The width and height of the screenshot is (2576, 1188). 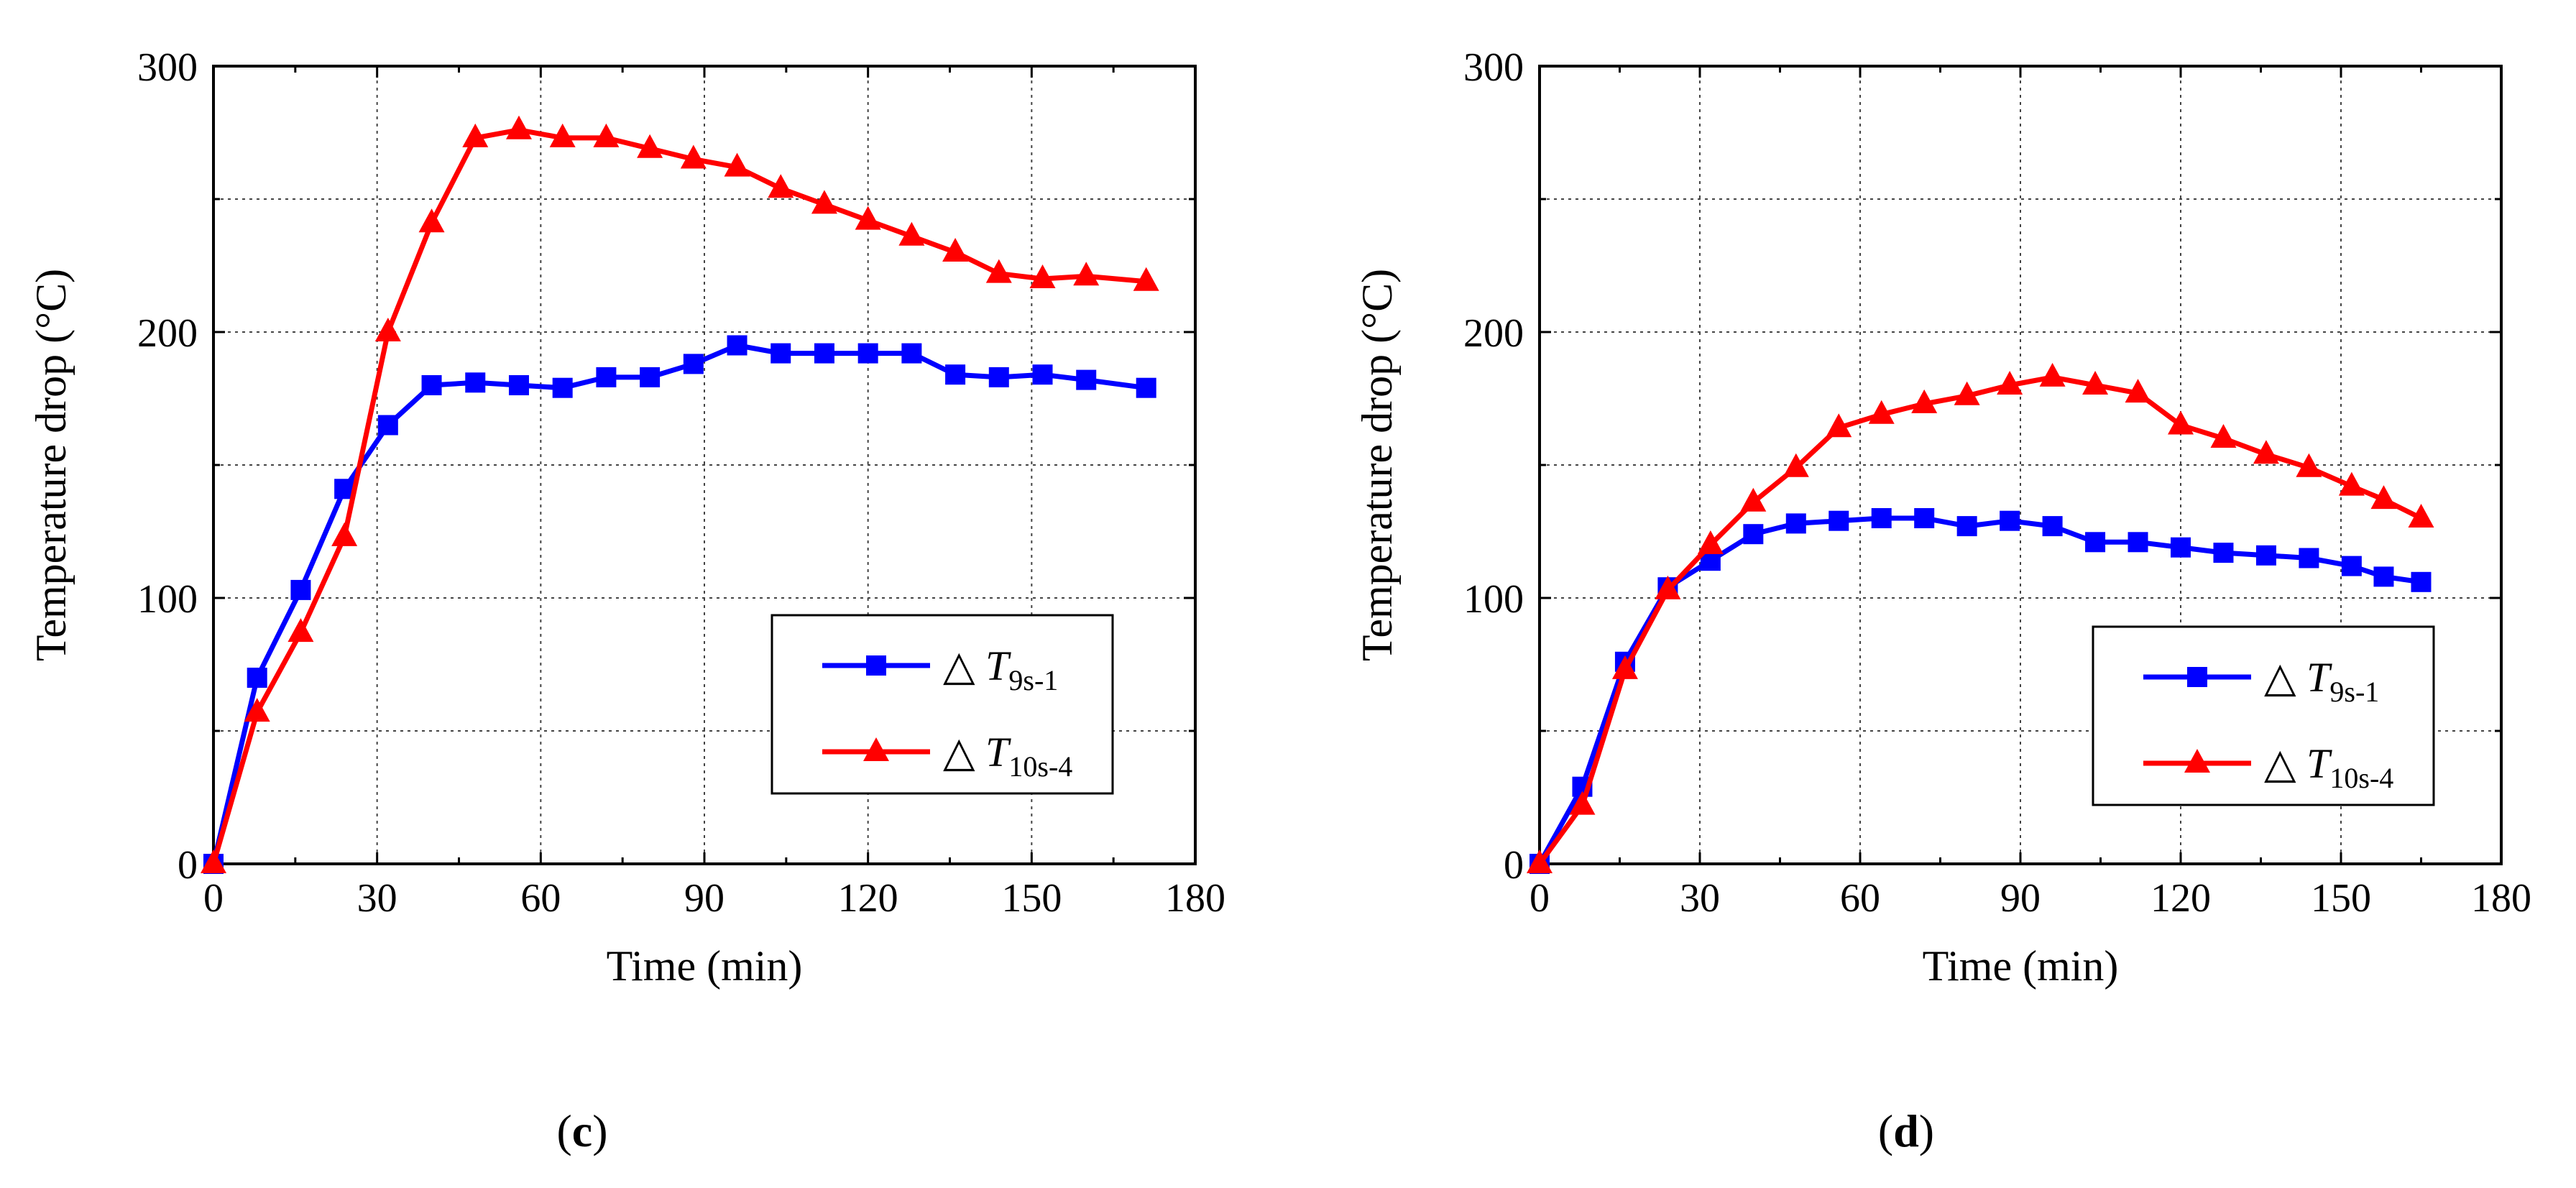 What do you see at coordinates (1031, 898) in the screenshot?
I see `x-tick-label: 150` at bounding box center [1031, 898].